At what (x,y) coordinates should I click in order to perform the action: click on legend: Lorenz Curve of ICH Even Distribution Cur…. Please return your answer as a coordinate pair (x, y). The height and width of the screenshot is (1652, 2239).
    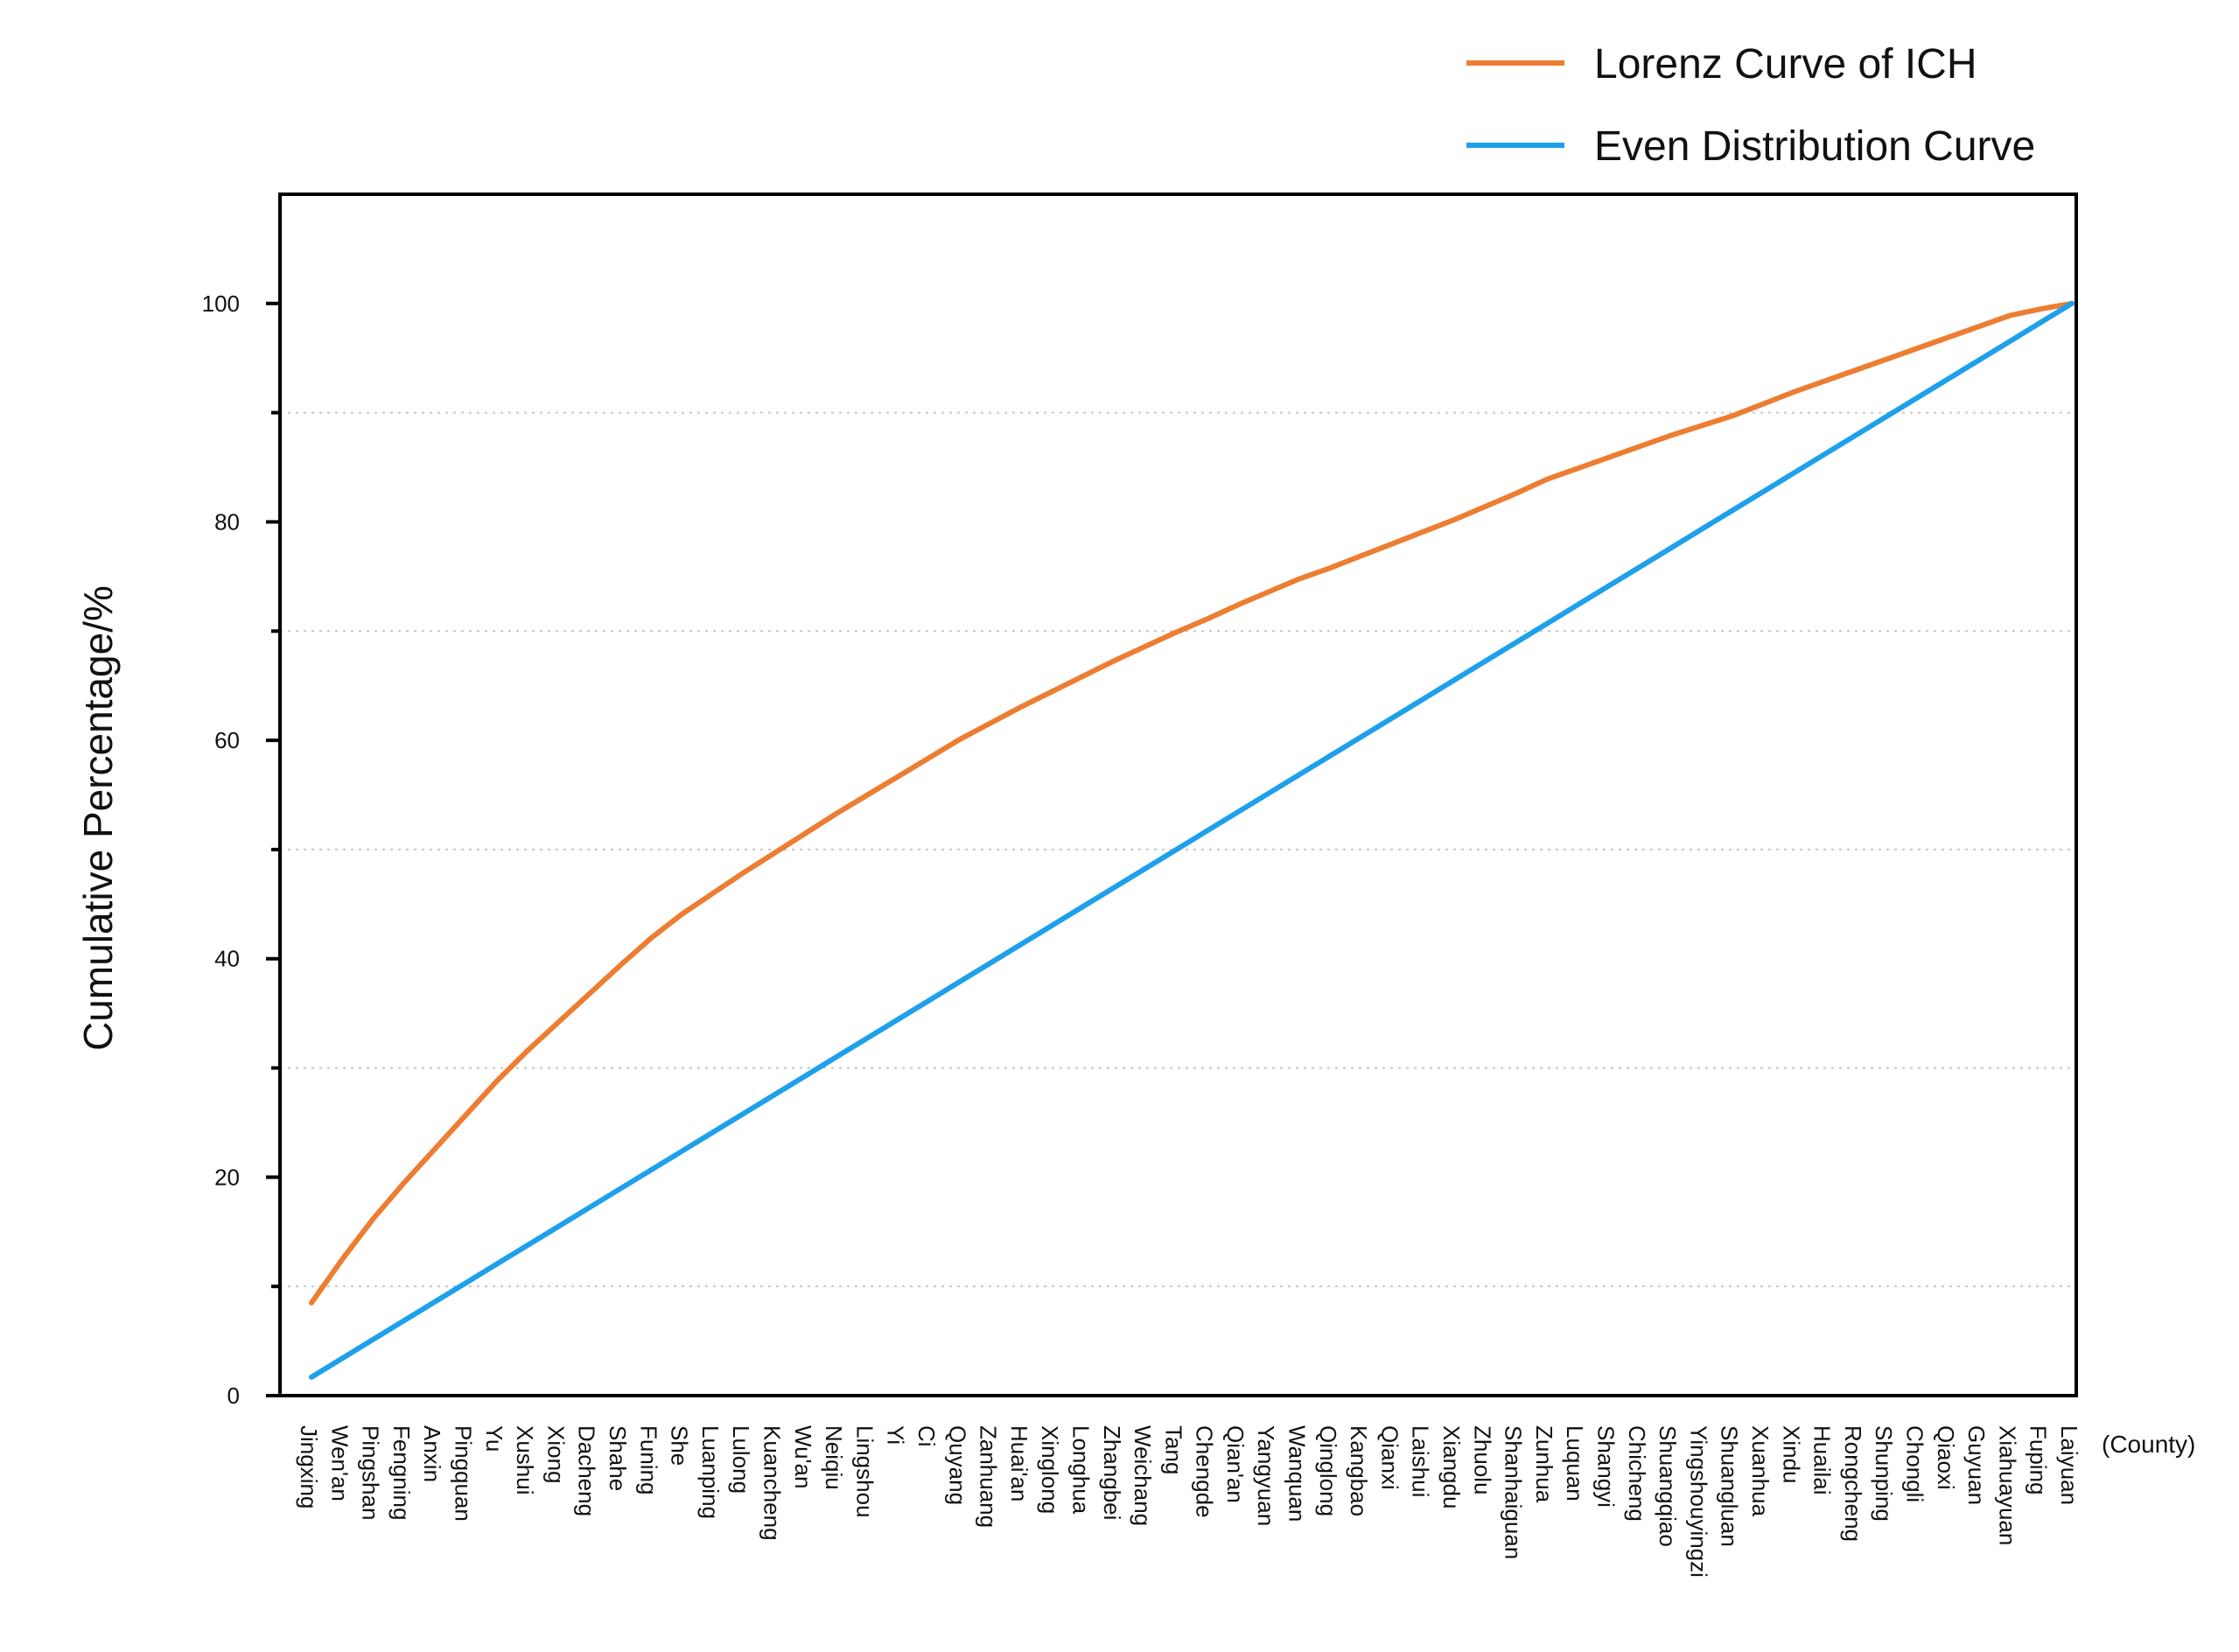
    Looking at the image, I should click on (1750, 105).